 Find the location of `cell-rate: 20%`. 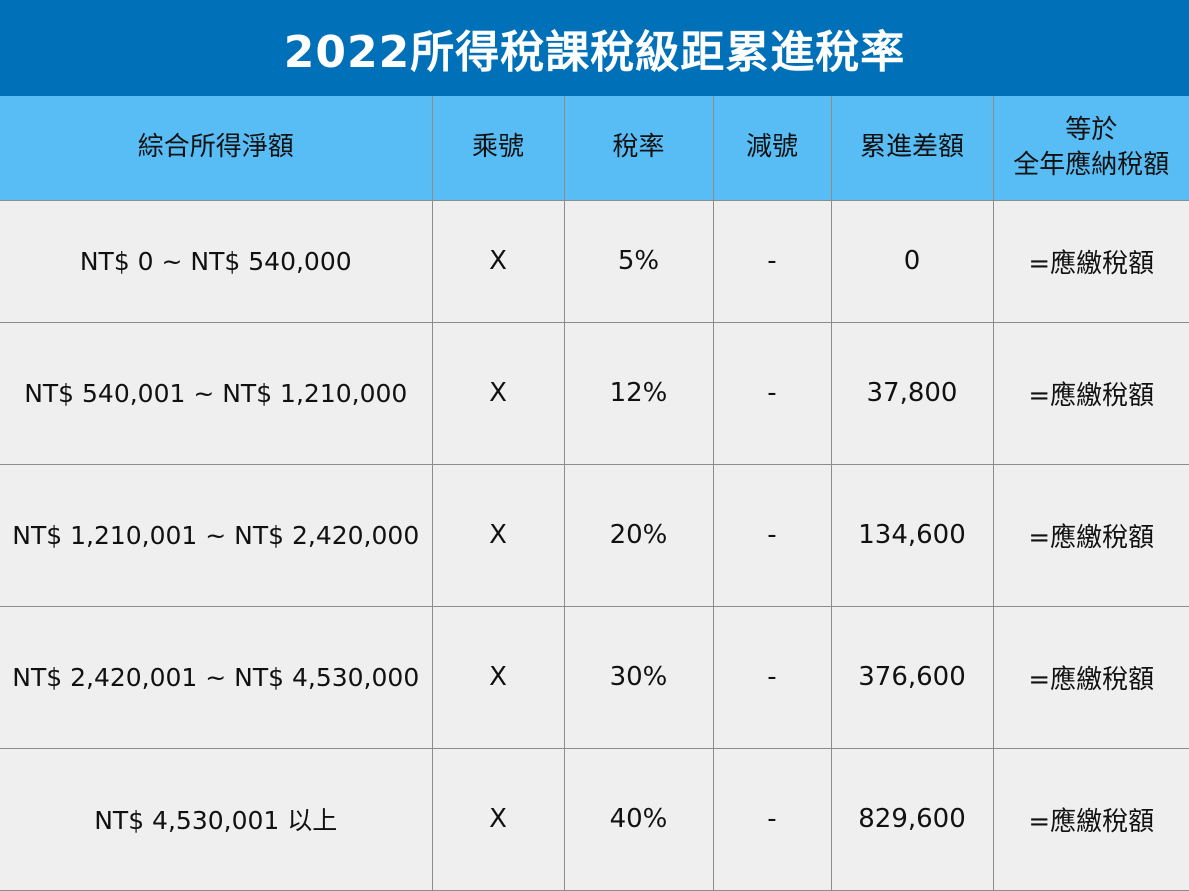

cell-rate: 20% is located at coordinates (638, 535).